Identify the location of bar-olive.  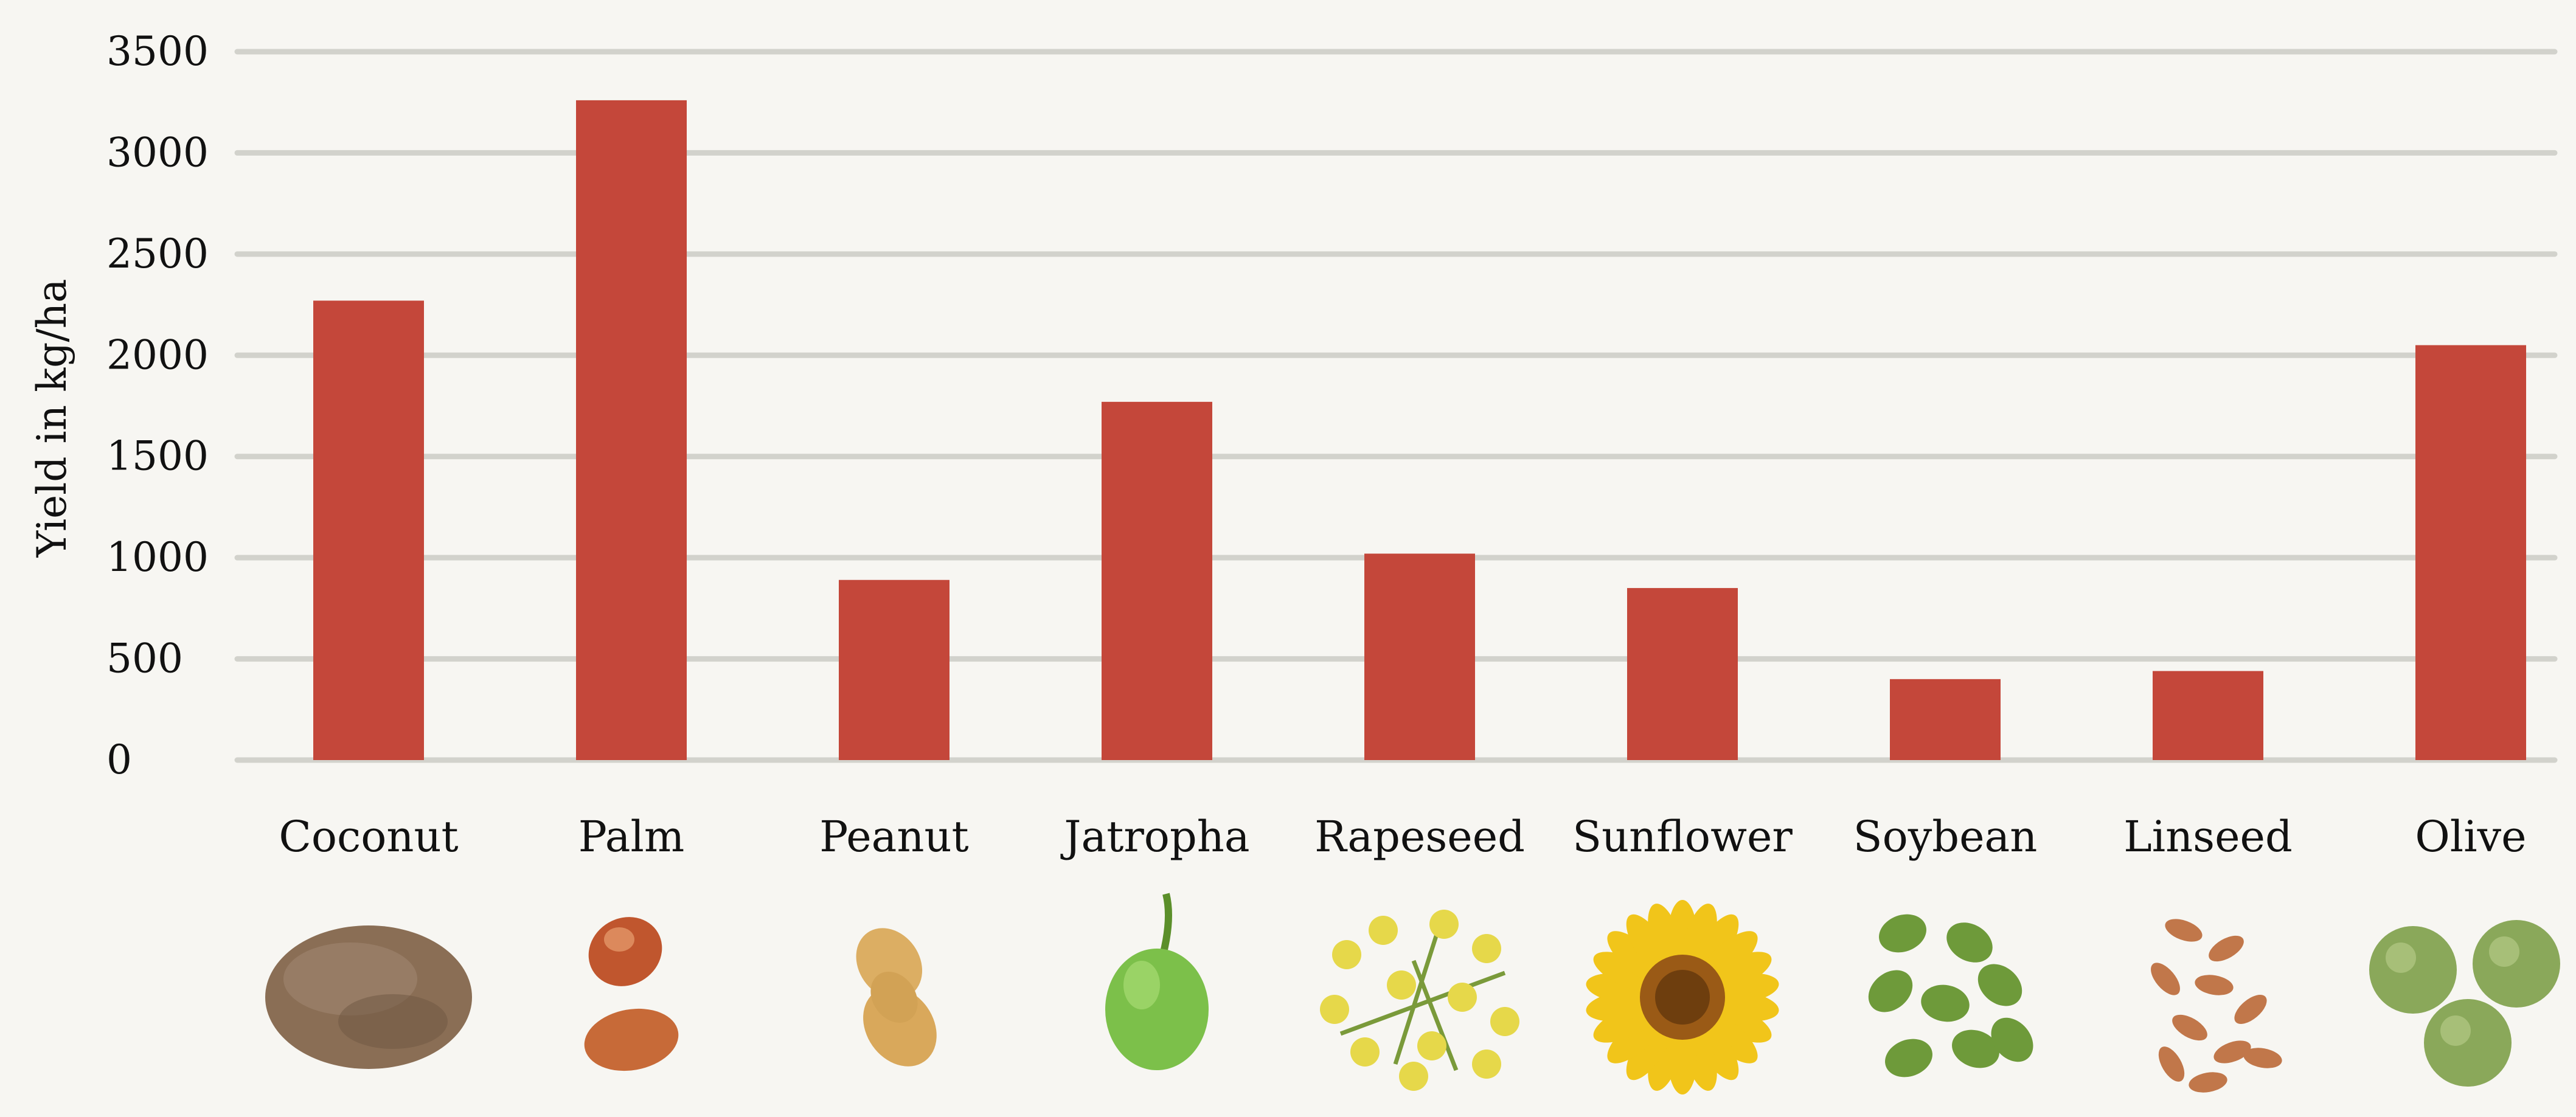
(2470, 552).